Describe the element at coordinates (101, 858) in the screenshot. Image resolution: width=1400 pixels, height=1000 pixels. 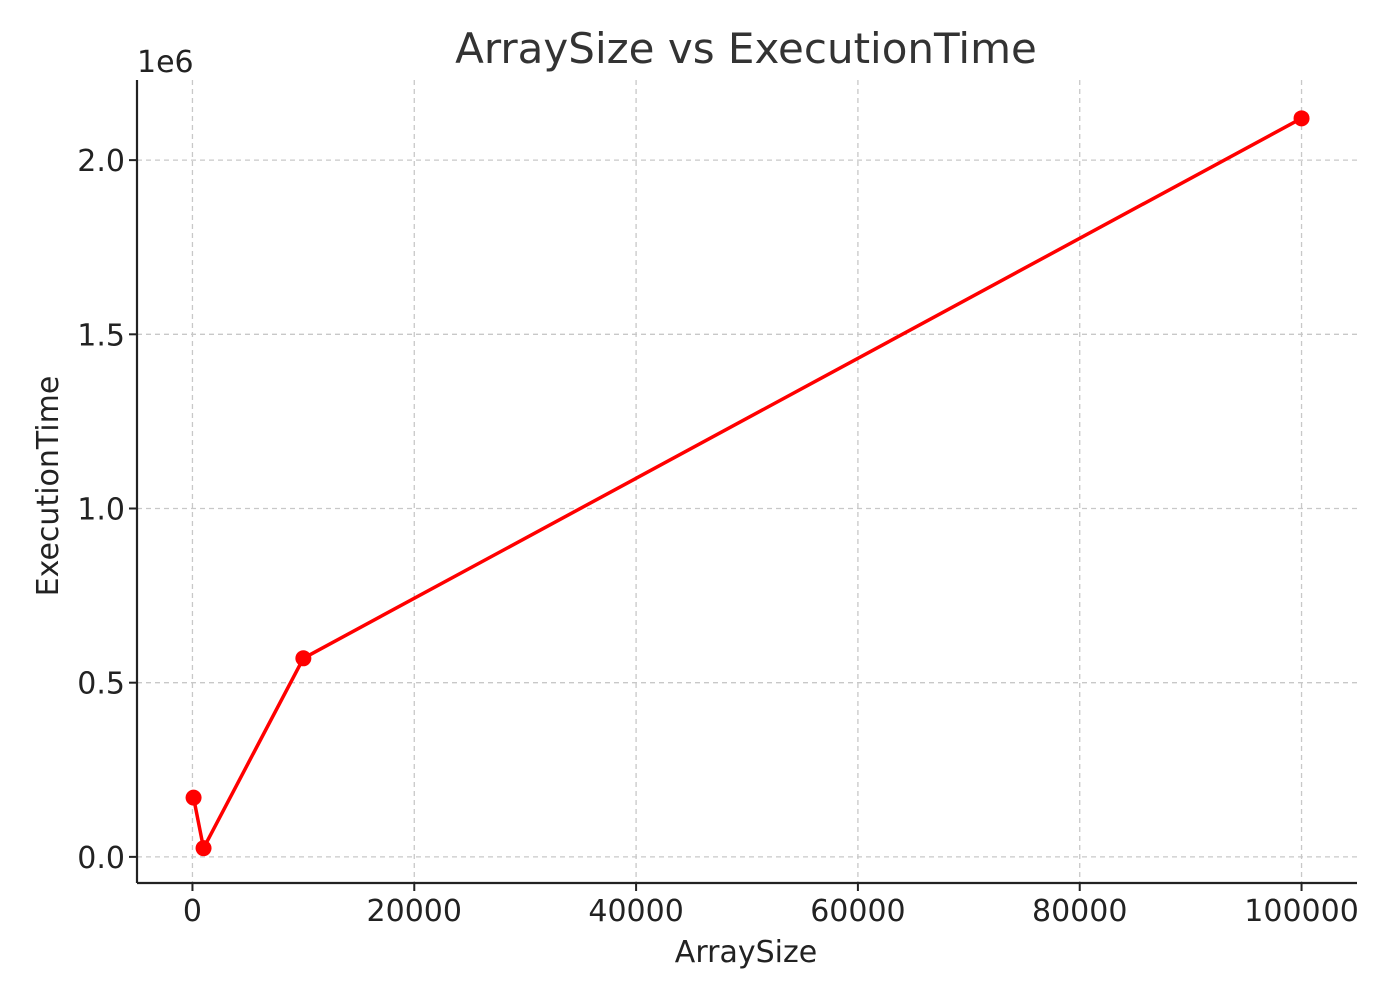
I see `y-tick-label: 0.0` at that location.